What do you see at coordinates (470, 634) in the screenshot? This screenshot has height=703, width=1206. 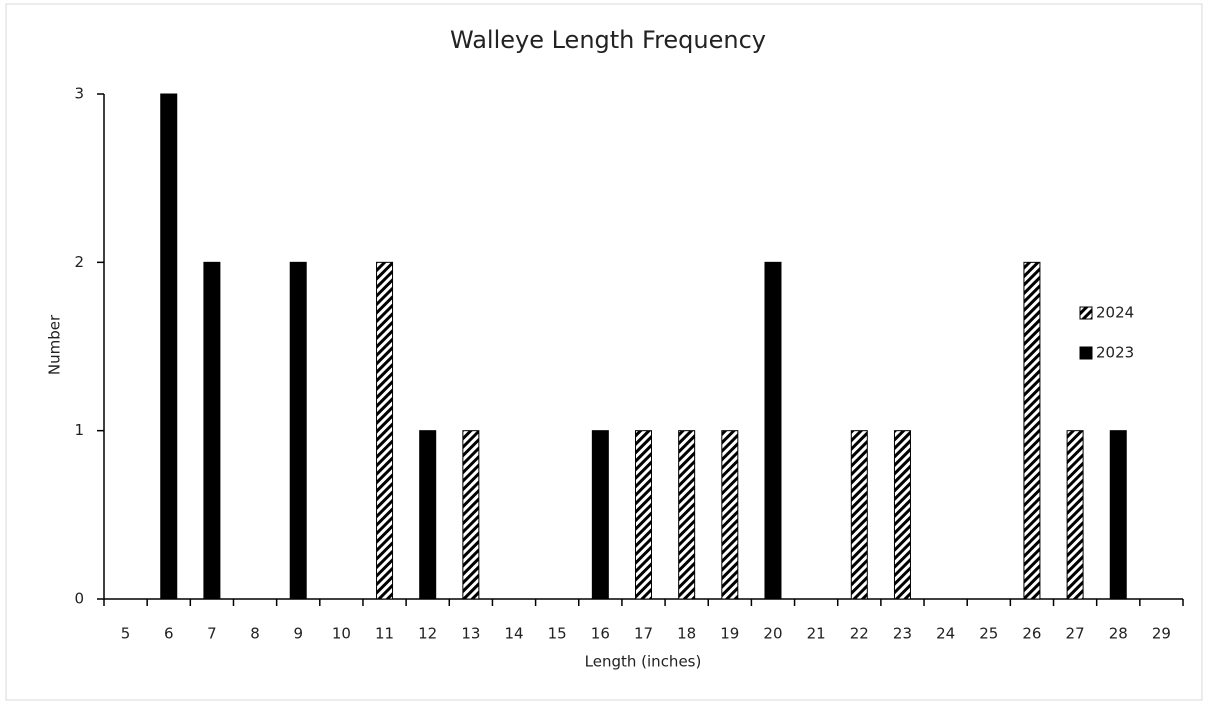 I see `x-tick-label: 13` at bounding box center [470, 634].